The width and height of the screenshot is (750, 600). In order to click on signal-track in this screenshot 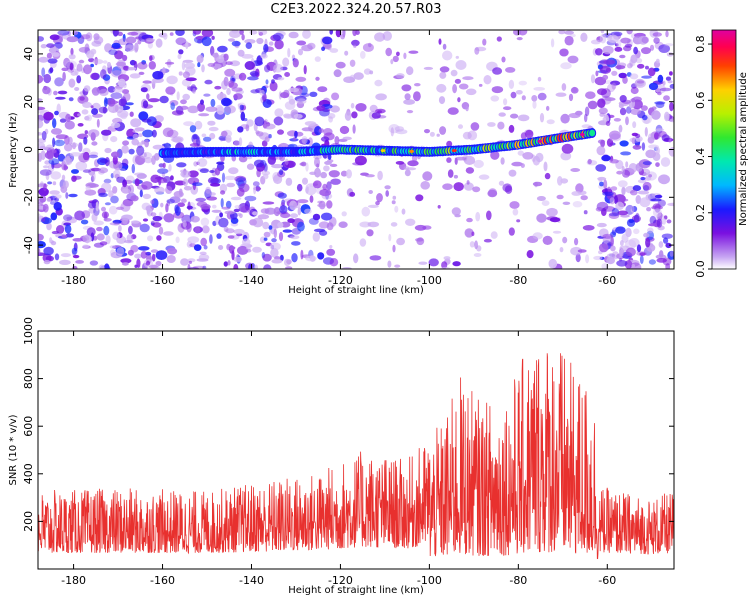, I will do `click(377, 143)`.